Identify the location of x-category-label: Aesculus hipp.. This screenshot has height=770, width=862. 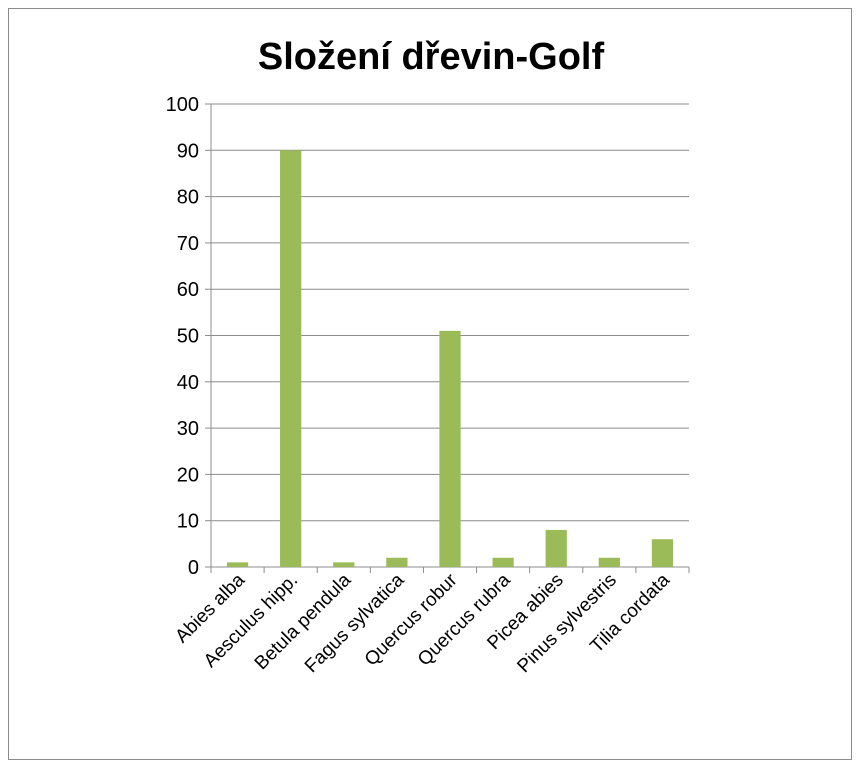
(251, 621).